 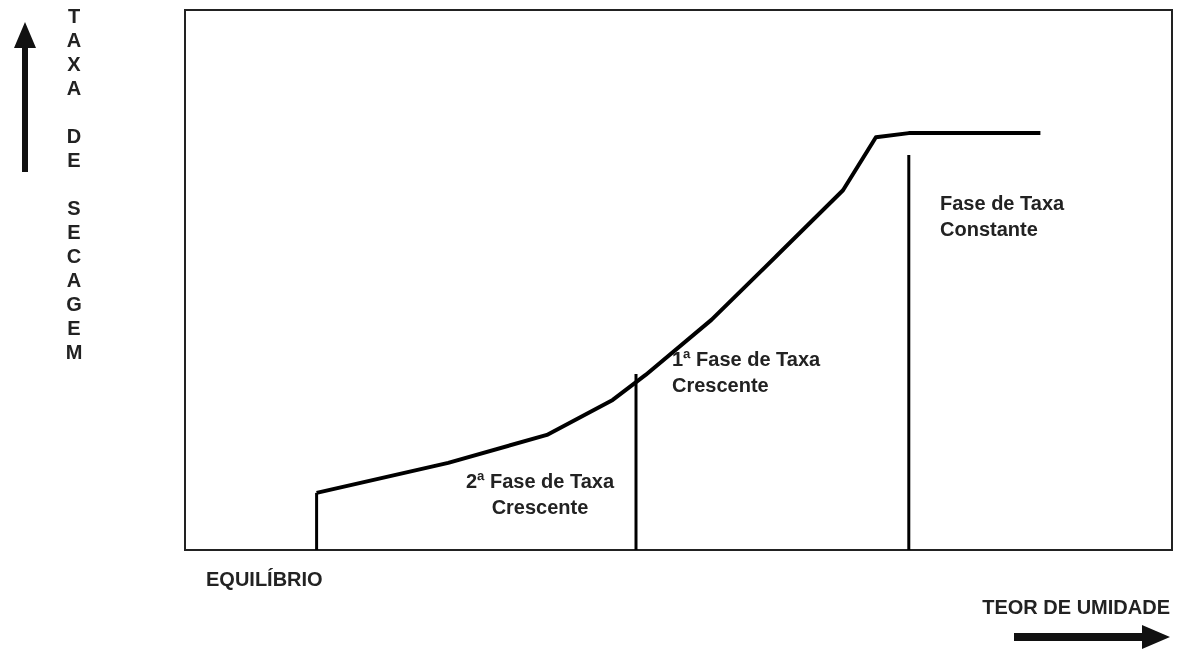 What do you see at coordinates (1003, 216) in the screenshot?
I see `annotation: Fase de Taxa Constante` at bounding box center [1003, 216].